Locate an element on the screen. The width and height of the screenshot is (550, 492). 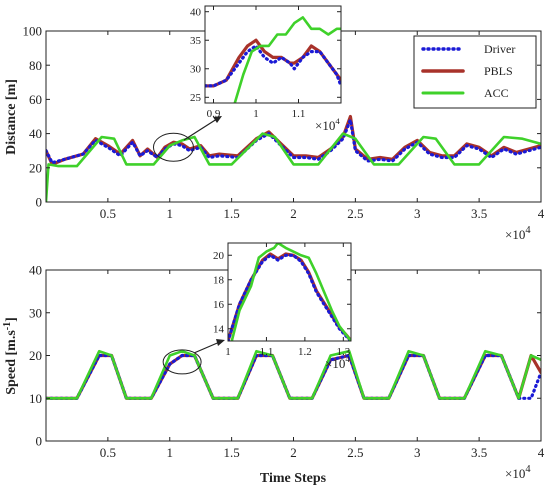
y-tick-label: 25 is located at coordinates (196, 98).